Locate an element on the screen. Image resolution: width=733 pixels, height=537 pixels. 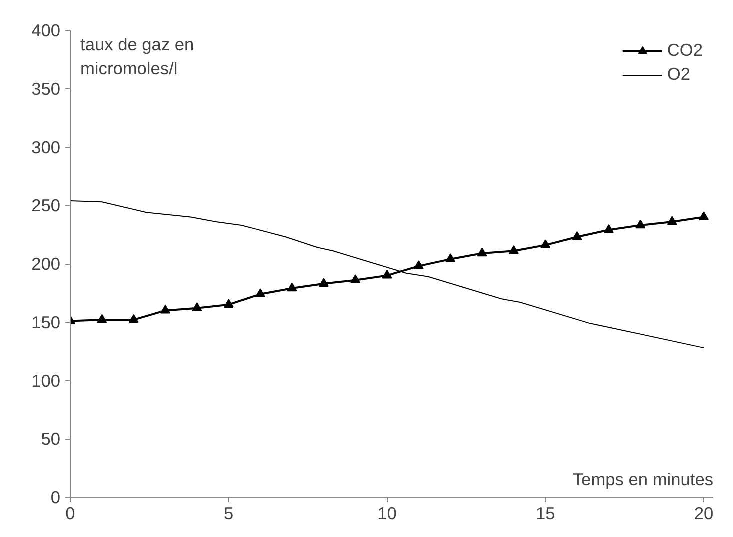
y-tick-label: 150 is located at coordinates (46, 322).